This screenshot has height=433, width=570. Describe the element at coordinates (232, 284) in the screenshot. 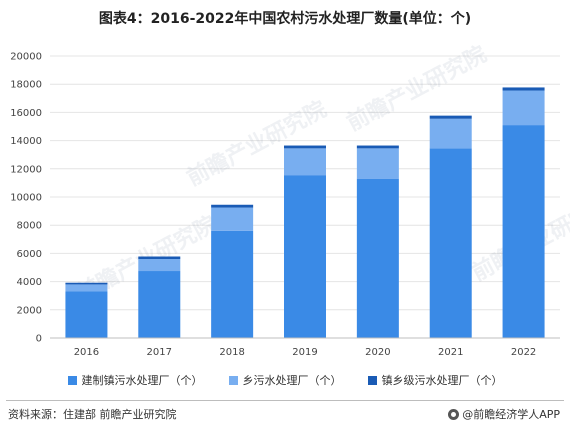

I see `bar-segment-0-2018` at that location.